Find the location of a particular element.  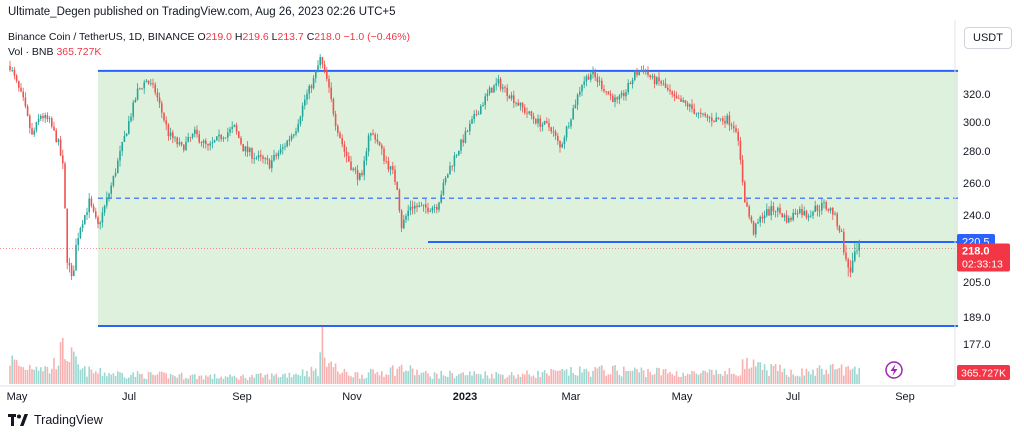

price-axis: 320.0 300.0 280.0 260.0 240.0 205.0 189.0 177.0 is located at coordinates (977, 220).